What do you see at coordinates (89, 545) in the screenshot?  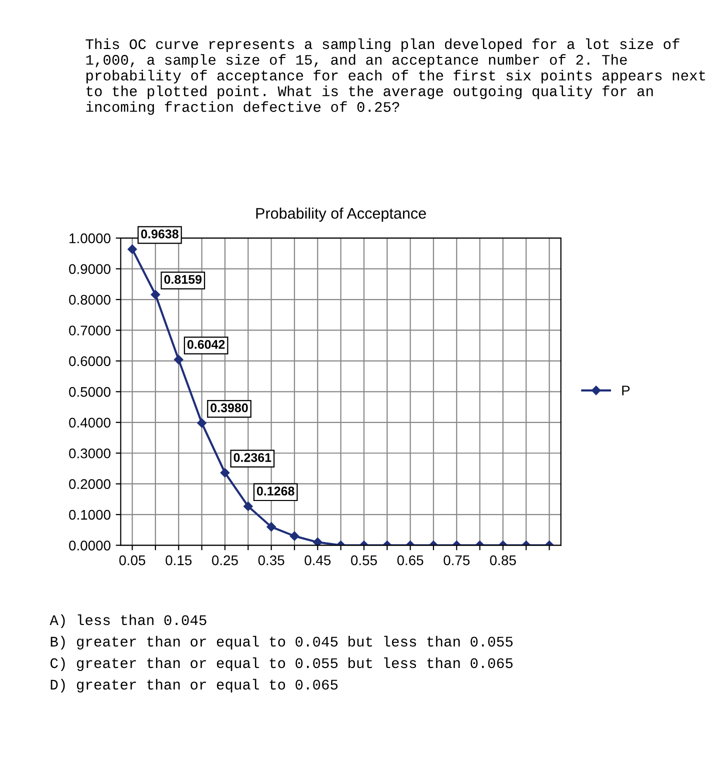 I see `y-tick-label: 0.0000` at bounding box center [89, 545].